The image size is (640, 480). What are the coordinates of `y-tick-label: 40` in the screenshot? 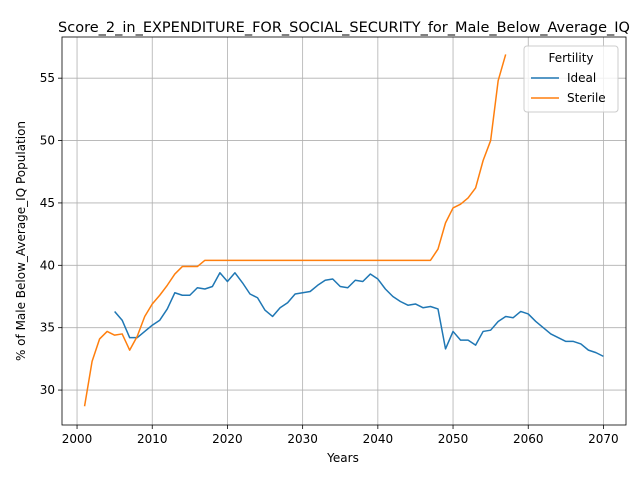 It's located at (47, 265).